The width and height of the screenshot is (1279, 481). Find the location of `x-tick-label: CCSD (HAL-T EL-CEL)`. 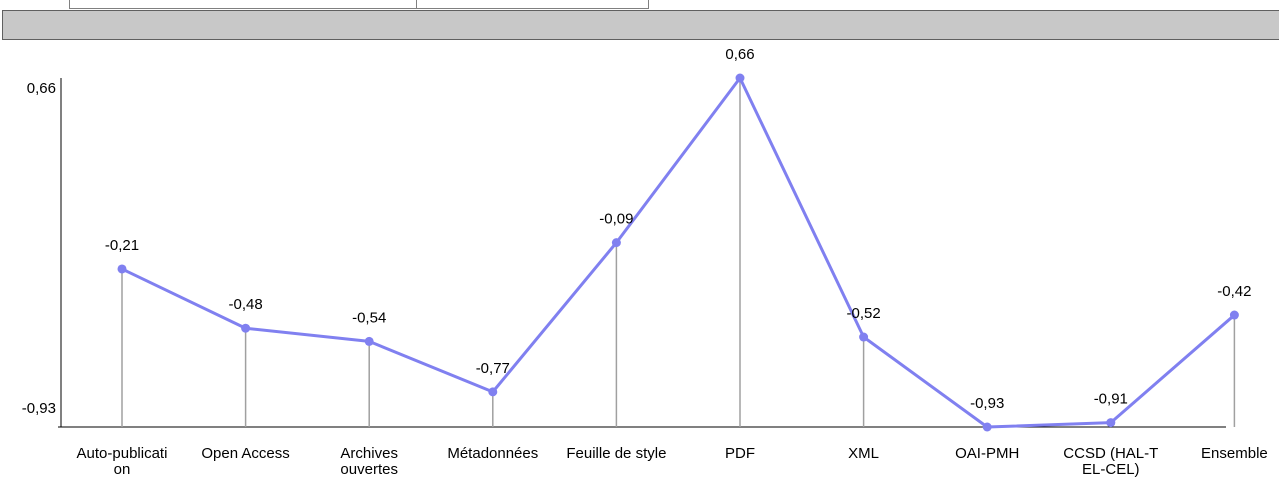

x-tick-label: CCSD (HAL-T EL-CEL) is located at coordinates (1110, 461).